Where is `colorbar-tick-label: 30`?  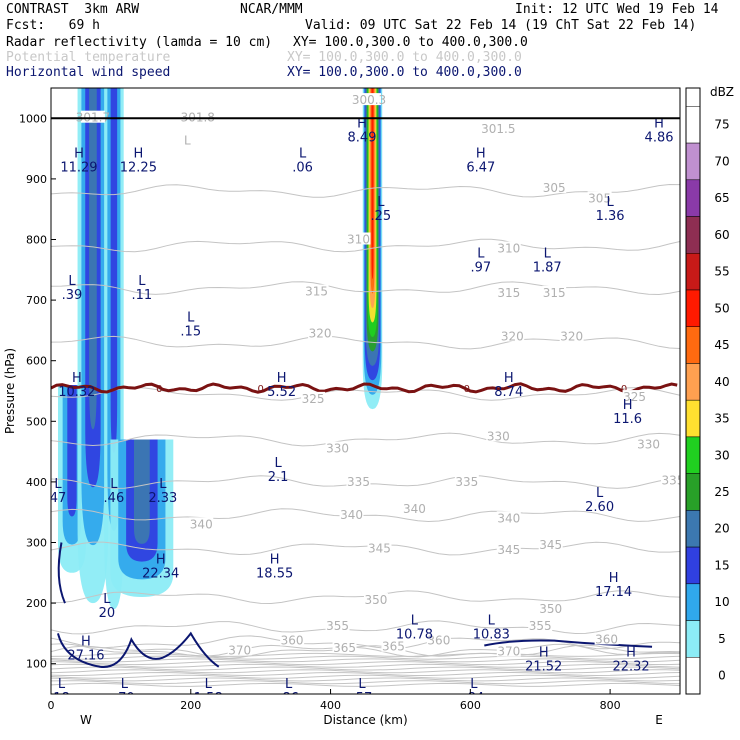 colorbar-tick-label: 30 is located at coordinates (721, 455).